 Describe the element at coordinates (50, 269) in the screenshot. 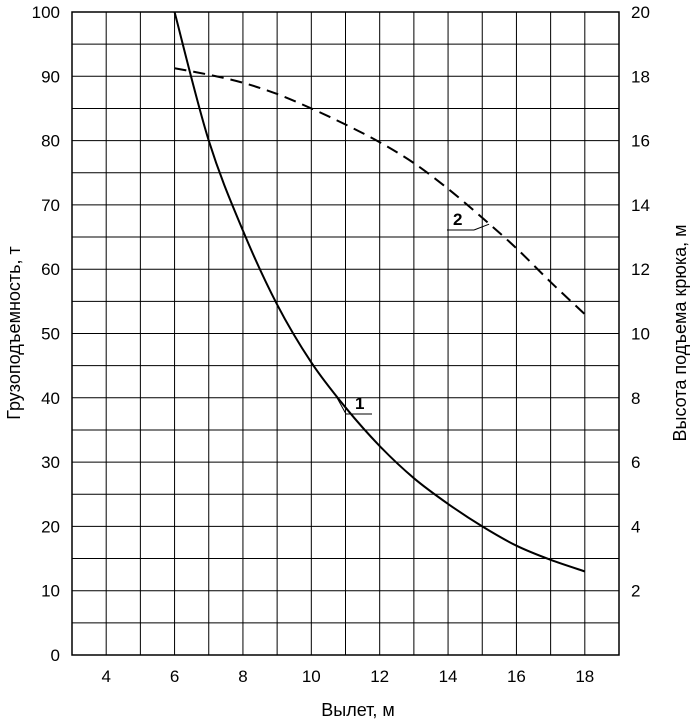

I see `y-tick-label: 60` at that location.